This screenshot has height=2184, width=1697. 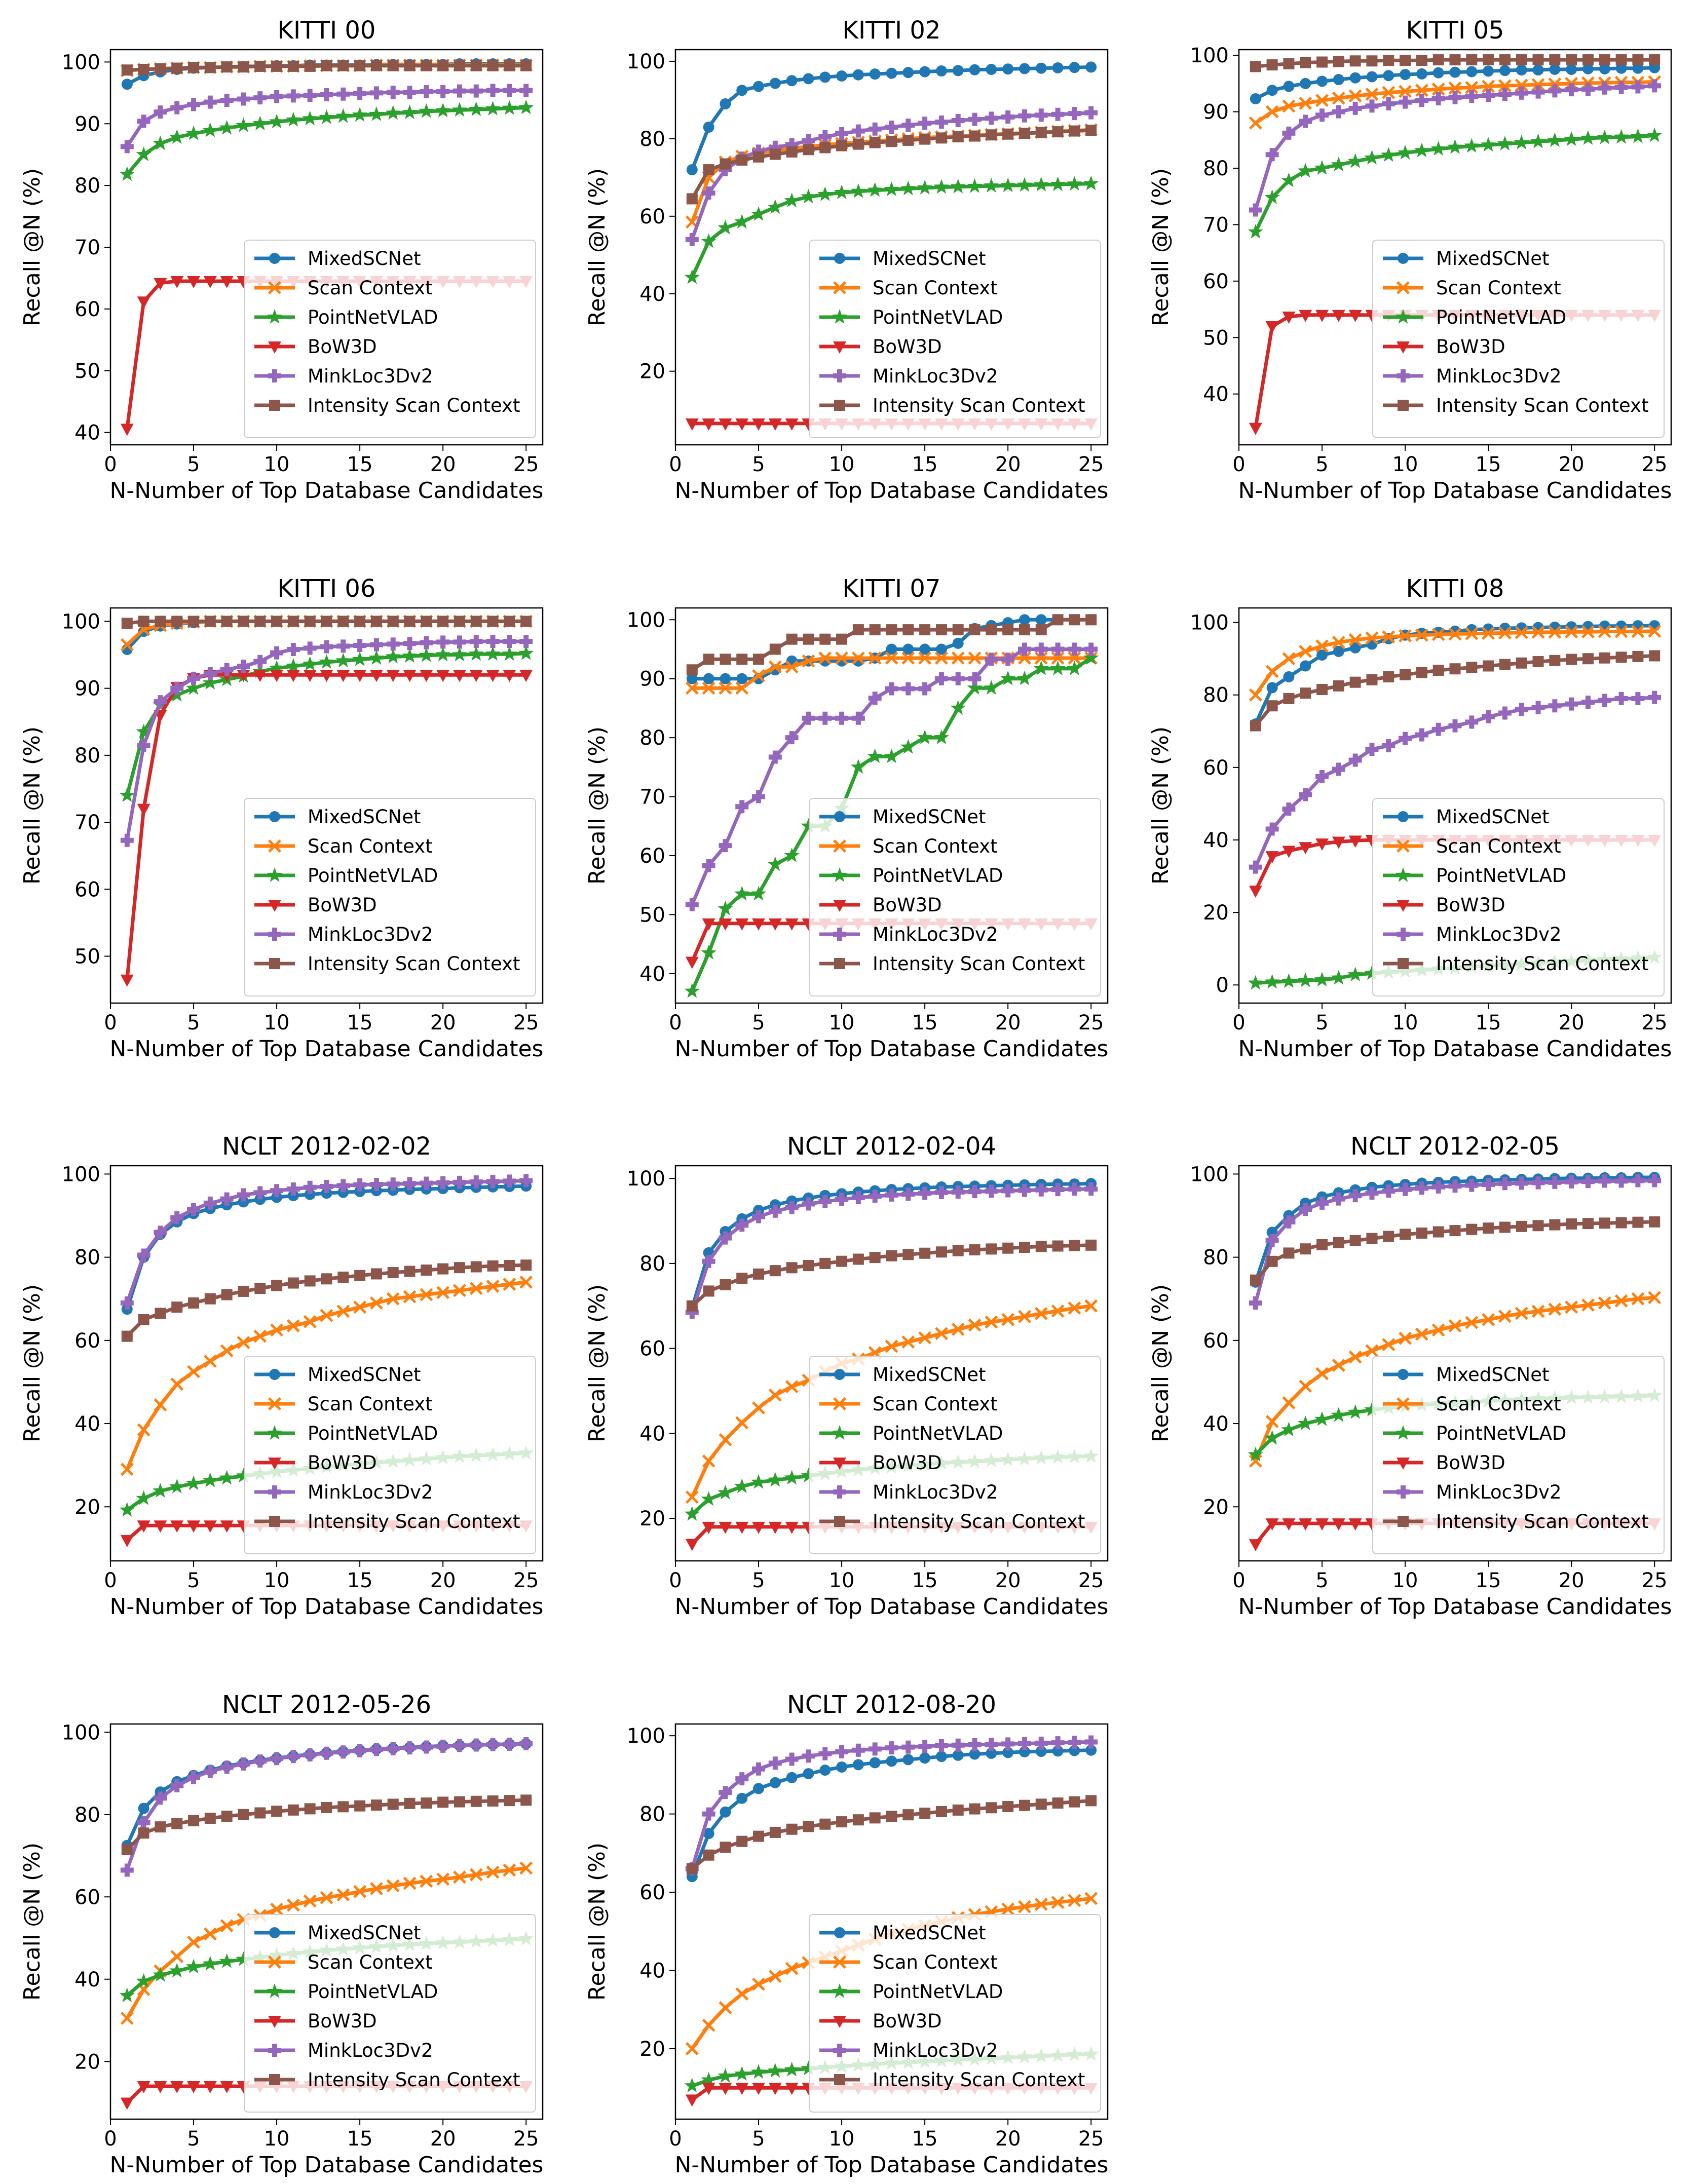 I want to click on legend-label: PointNetVLAD, so click(x=373, y=1992).